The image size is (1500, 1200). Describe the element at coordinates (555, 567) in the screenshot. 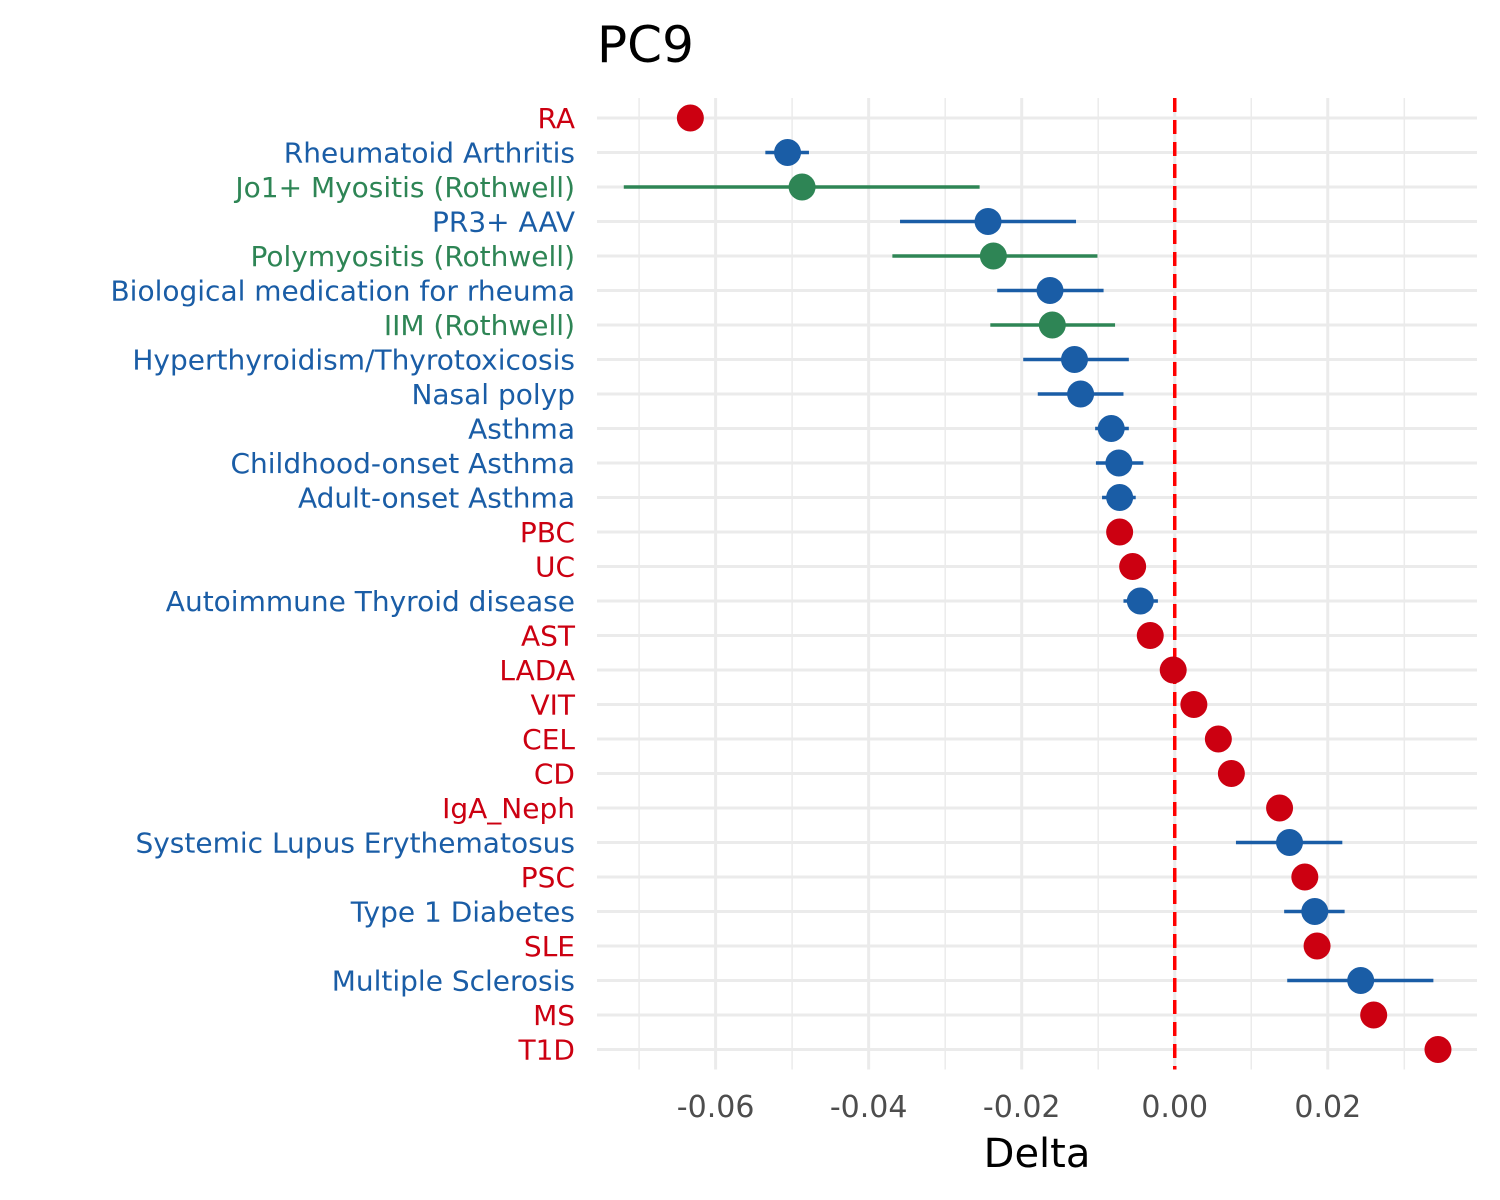

I see `y-tick-label: UC` at that location.